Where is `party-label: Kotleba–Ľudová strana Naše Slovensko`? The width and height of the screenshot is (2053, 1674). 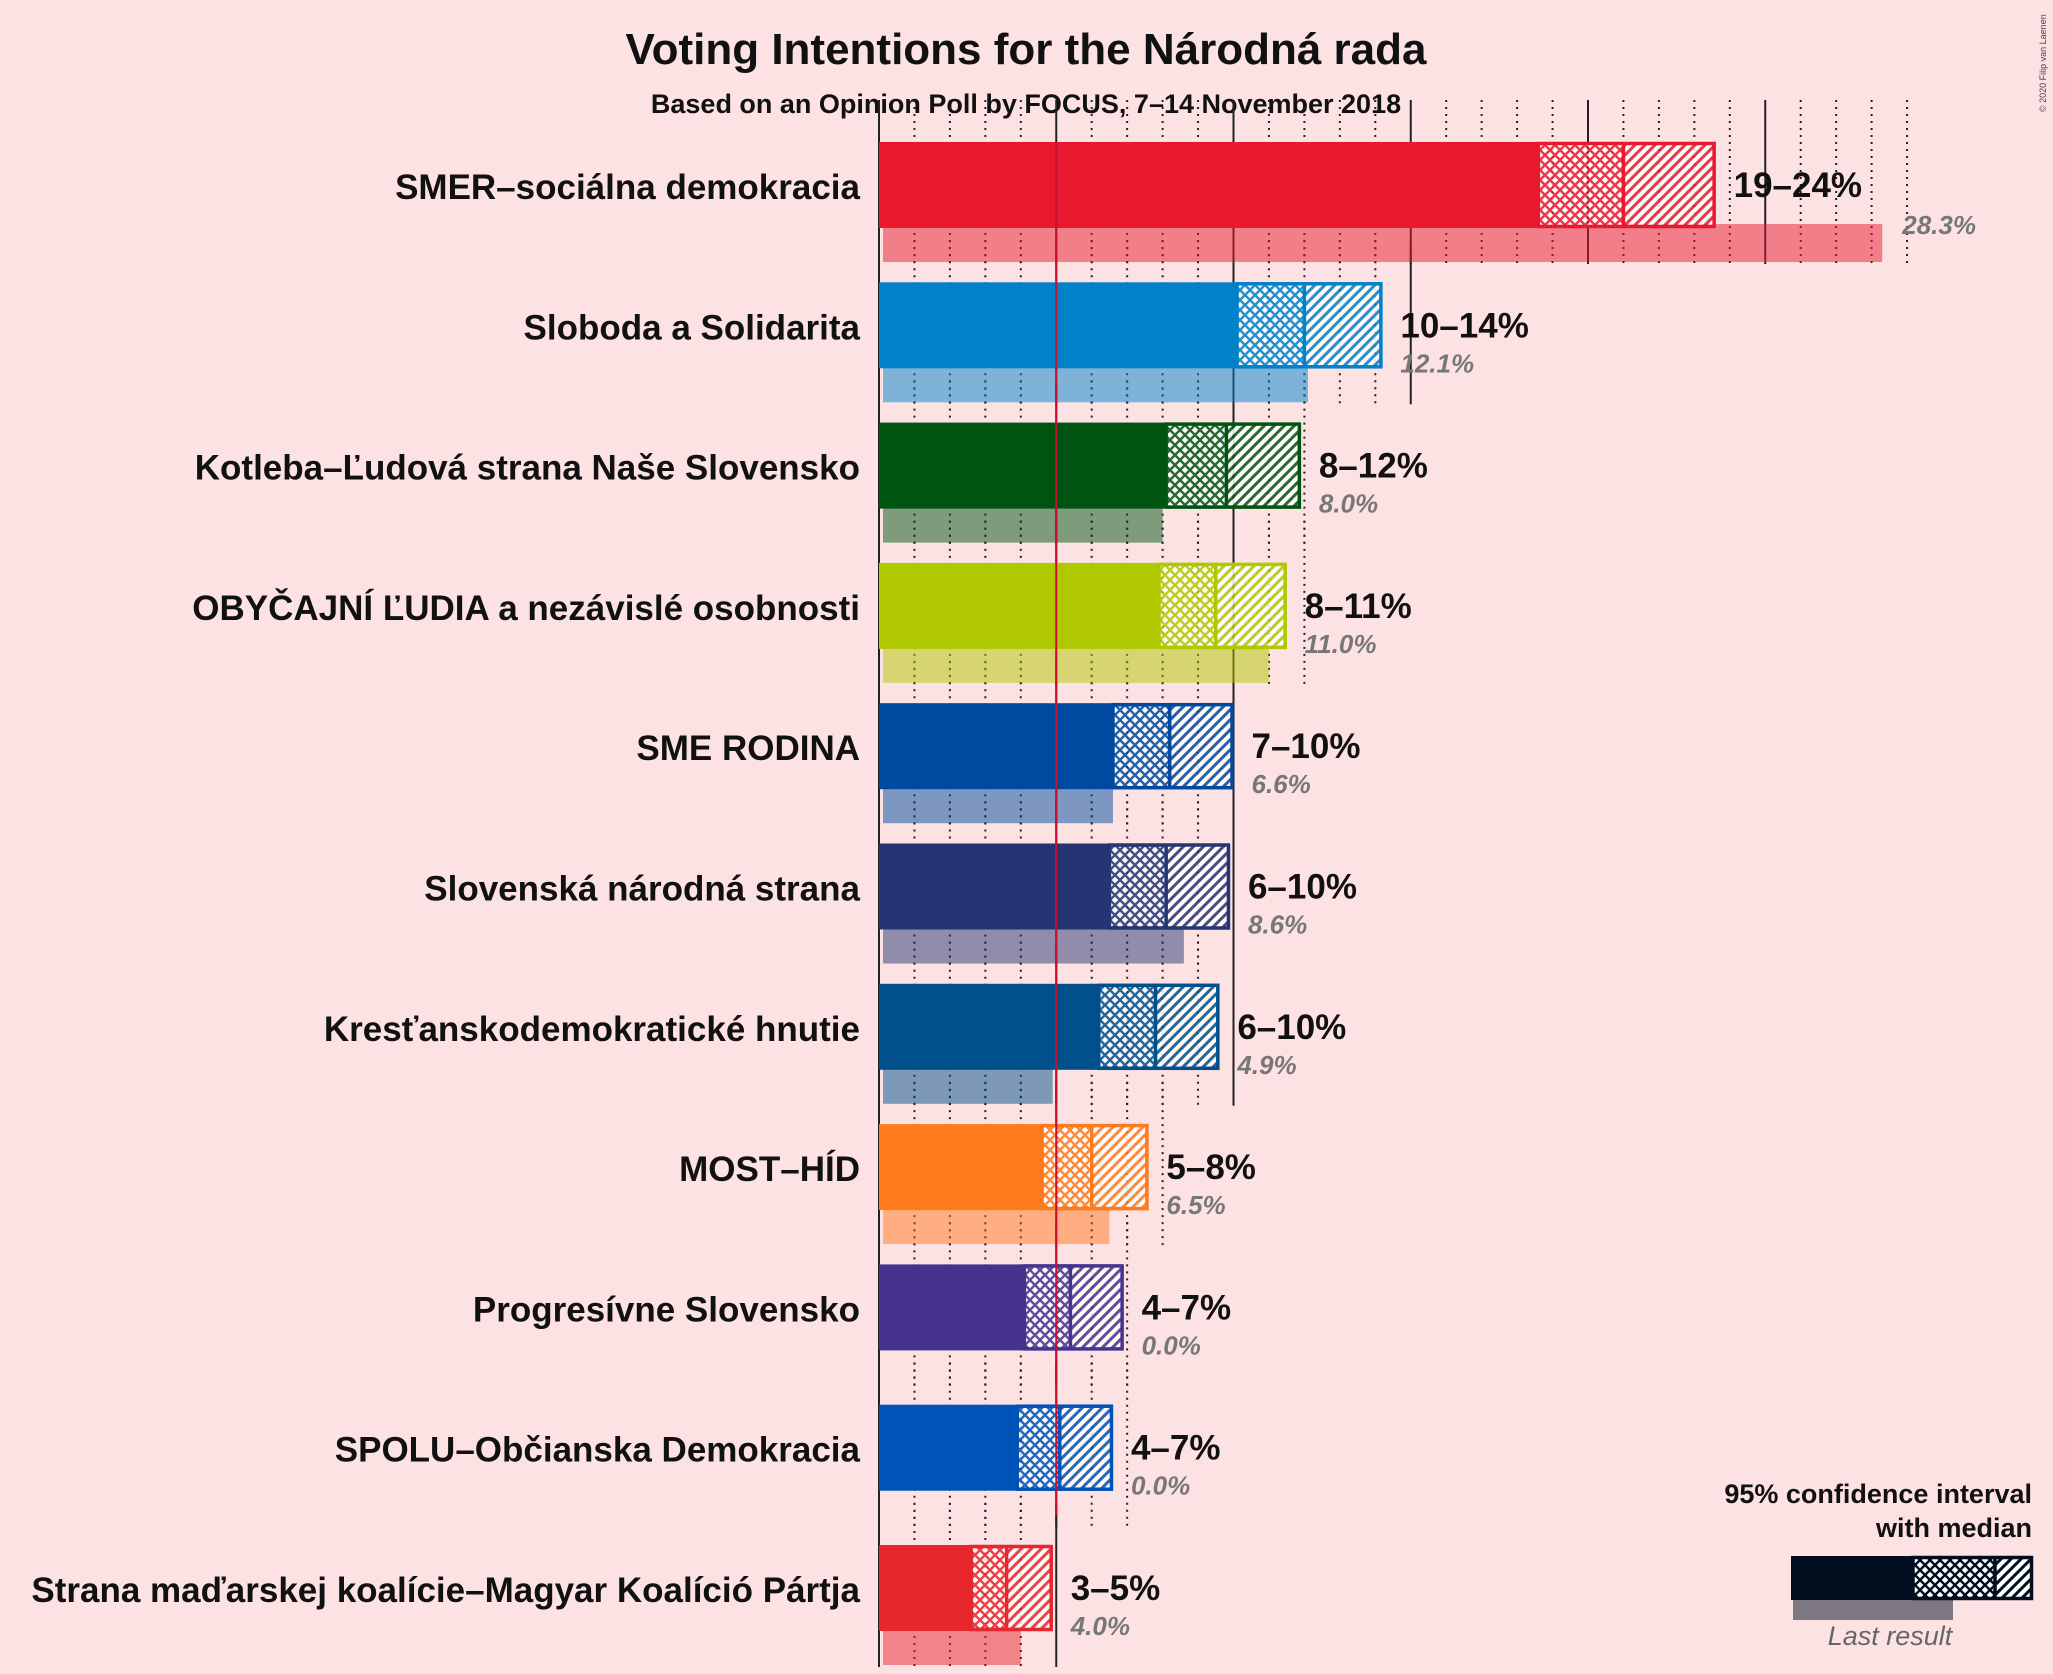 party-label: Kotleba–Ľudová strana Naše Slovensko is located at coordinates (527, 468).